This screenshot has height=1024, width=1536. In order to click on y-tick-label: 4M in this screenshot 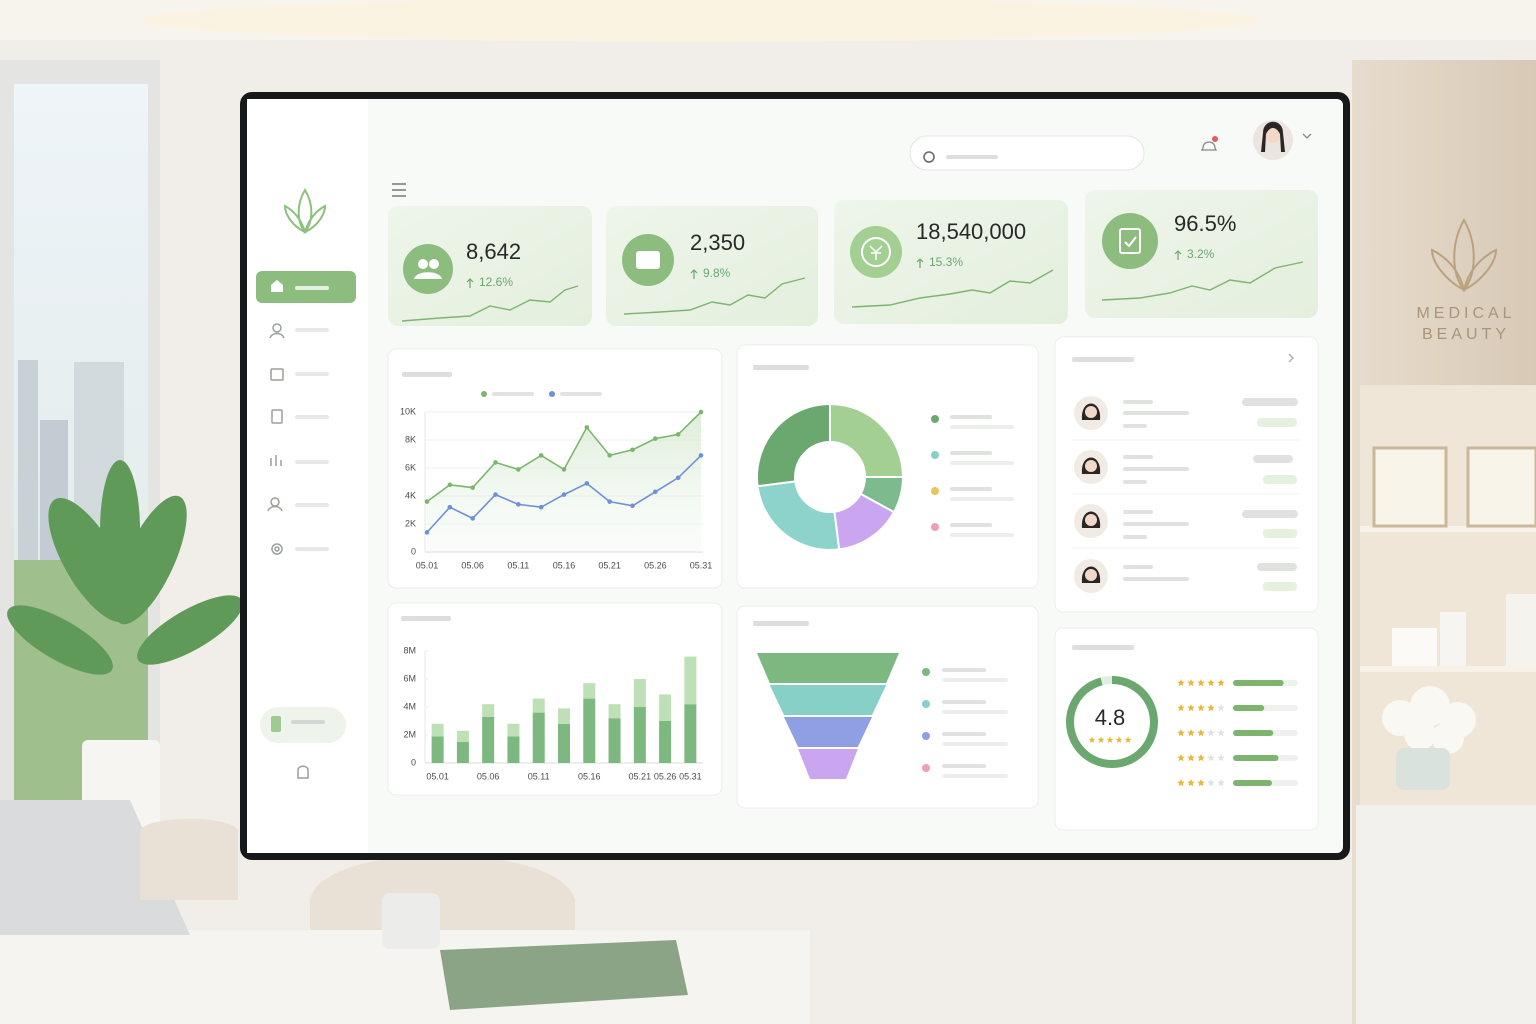, I will do `click(409, 706)`.